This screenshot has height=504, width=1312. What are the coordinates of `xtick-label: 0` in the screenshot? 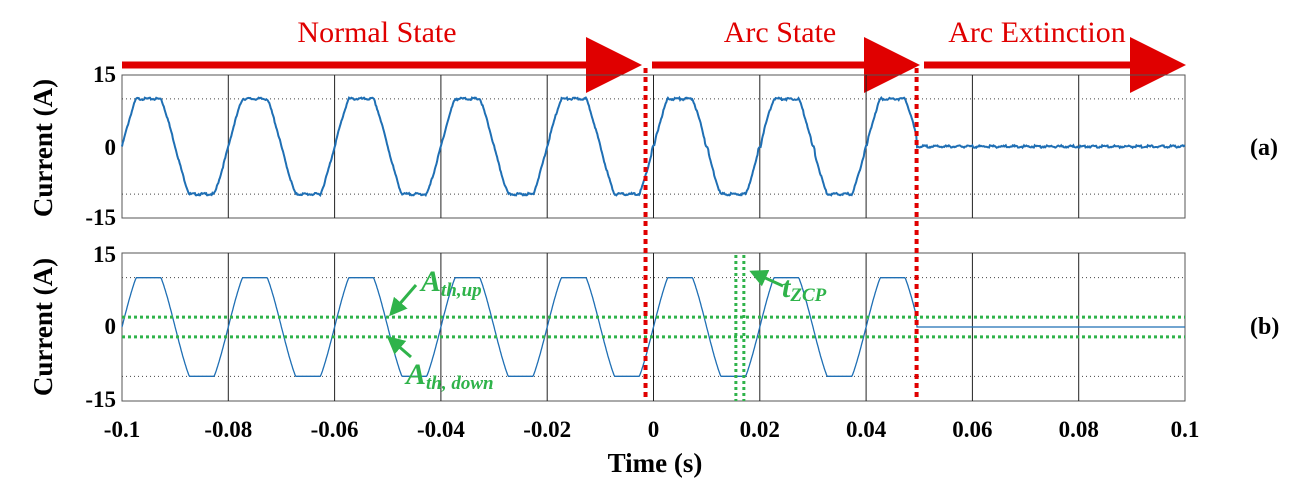 It's located at (654, 429).